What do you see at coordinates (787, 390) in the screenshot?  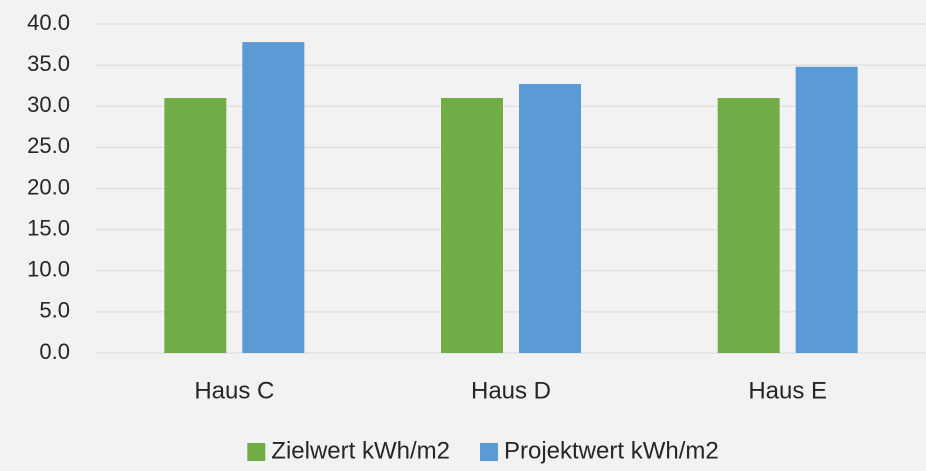 I see `x-tick-label: Haus E` at bounding box center [787, 390].